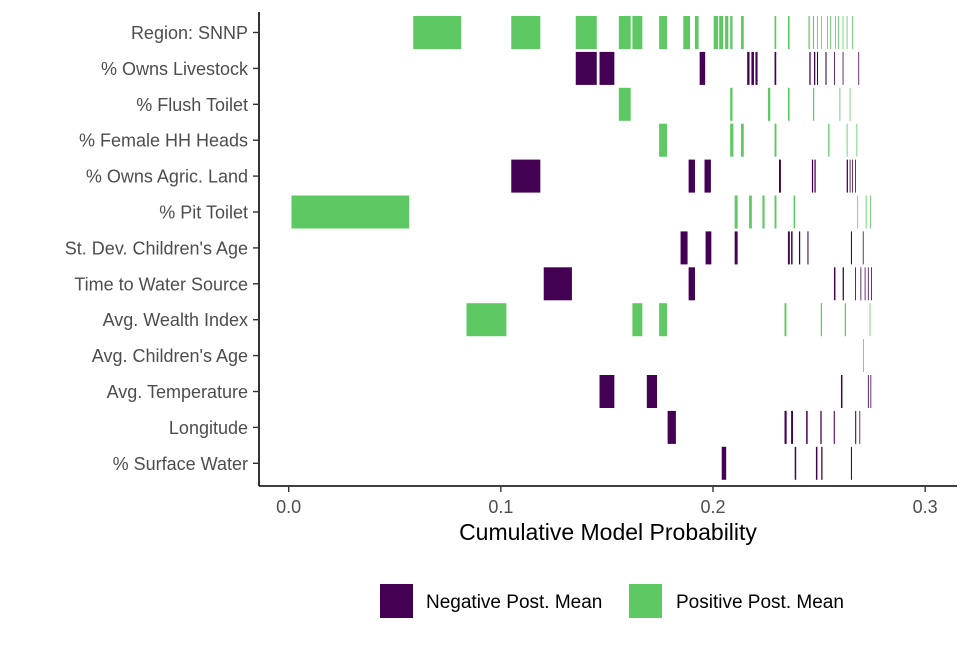  What do you see at coordinates (175, 69) in the screenshot?
I see `y-tick-label: % Owns Livestock` at bounding box center [175, 69].